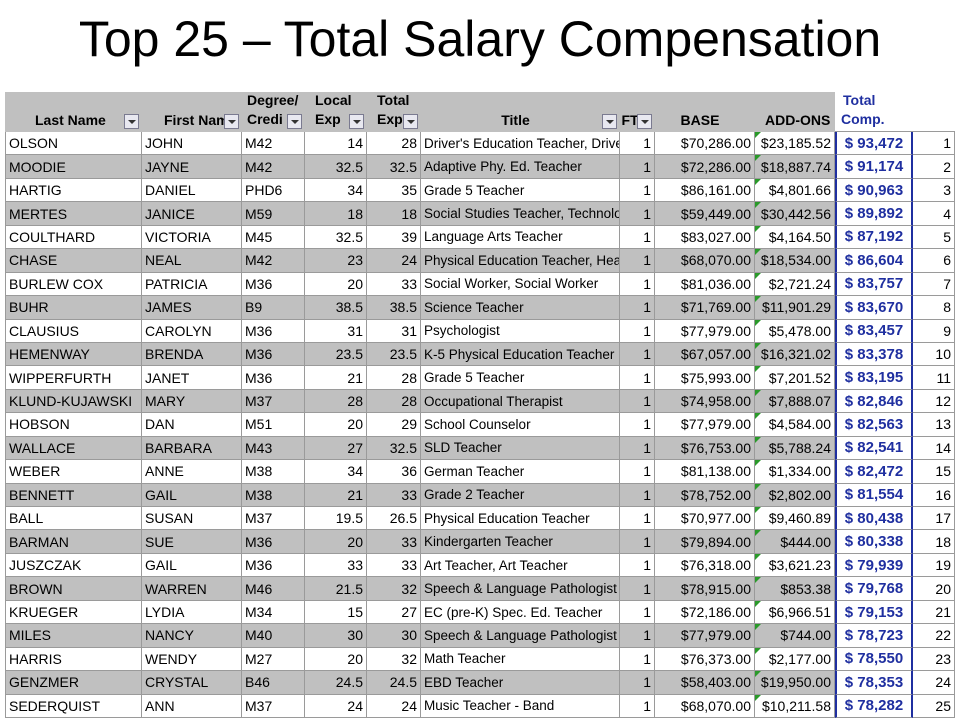 The image size is (960, 720). Describe the element at coordinates (73, 519) in the screenshot. I see `table-cell: BALL` at that location.